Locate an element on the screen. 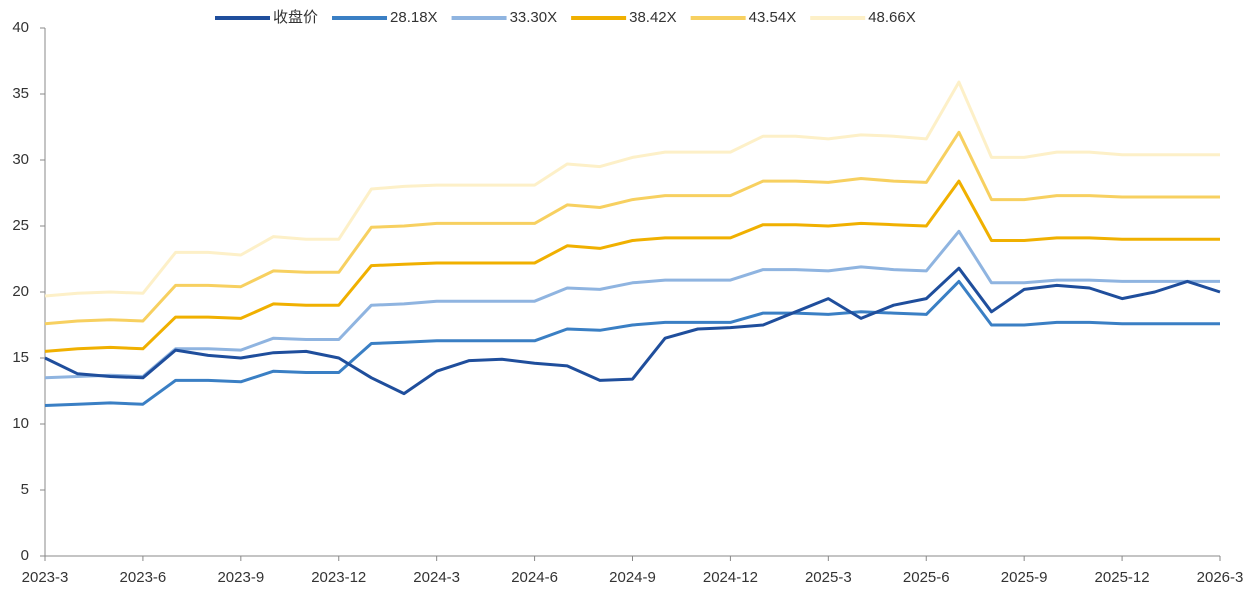  x-tick-label: 2023-9 is located at coordinates (240, 577).